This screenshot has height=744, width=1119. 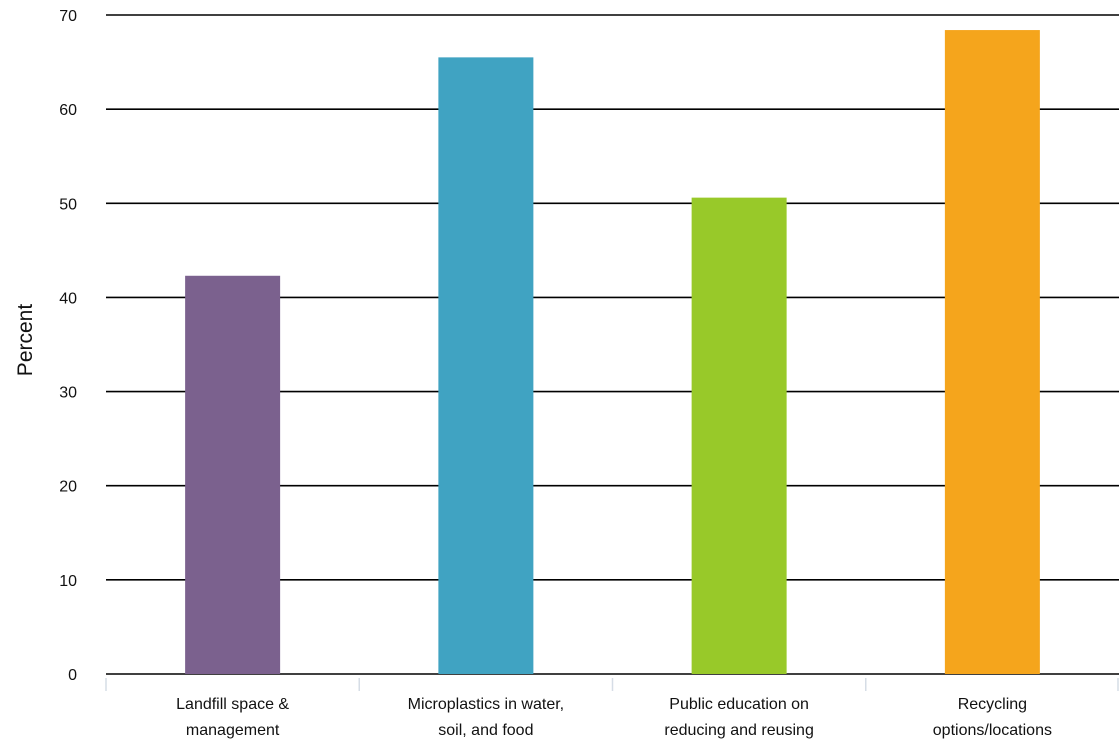 I want to click on x-axis, so click(x=612, y=684).